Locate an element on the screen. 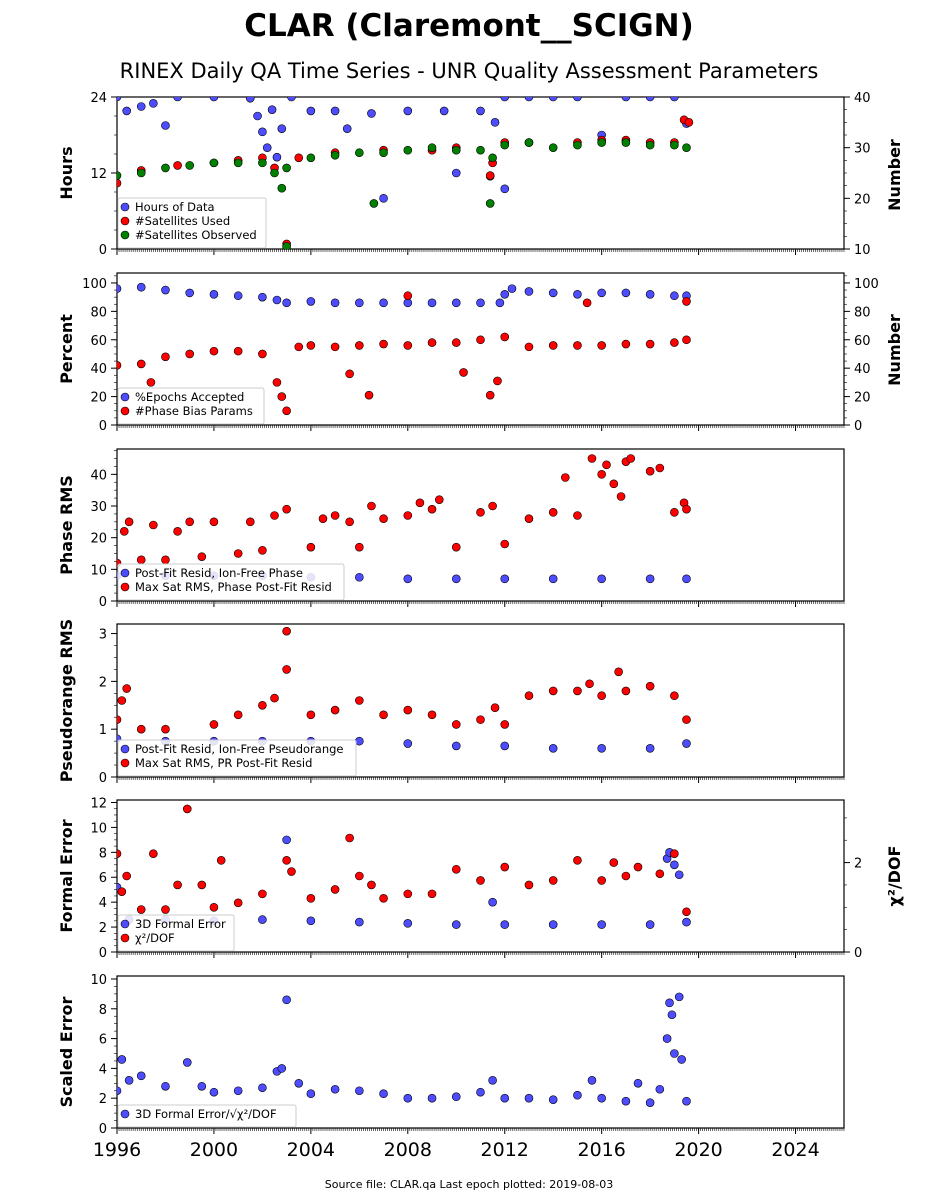  y-tick-label: 40 is located at coordinates (98, 369).